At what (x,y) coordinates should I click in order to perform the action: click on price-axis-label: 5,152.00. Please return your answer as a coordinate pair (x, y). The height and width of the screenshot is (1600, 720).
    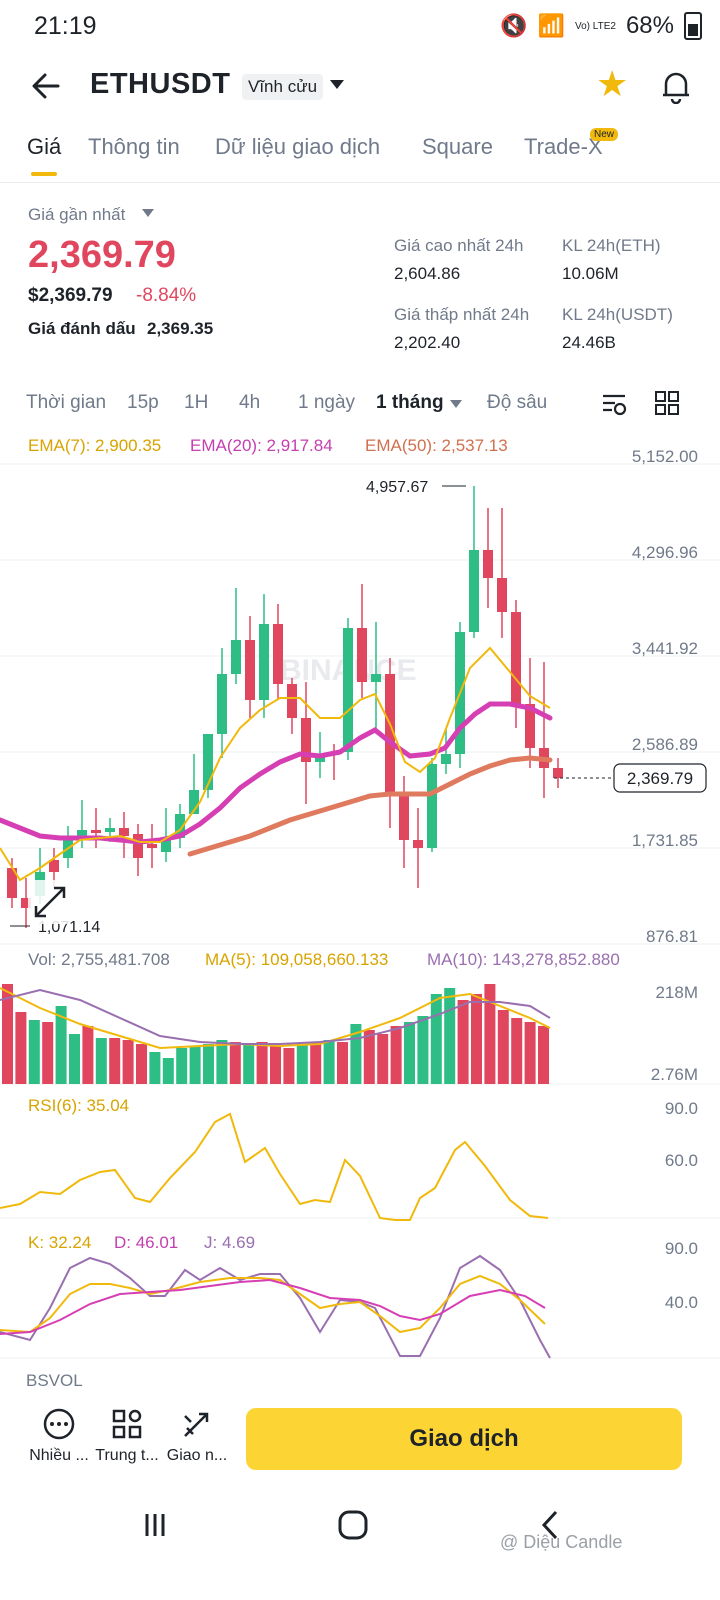
    Looking at the image, I should click on (665, 456).